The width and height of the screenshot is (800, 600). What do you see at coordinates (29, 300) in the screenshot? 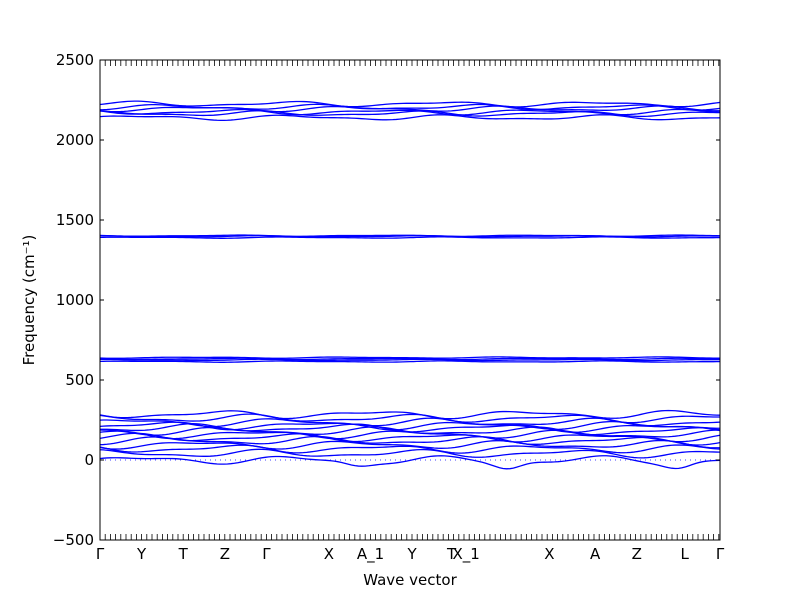
I see `y-axis-title: Frequency (cm⁻¹)` at bounding box center [29, 300].